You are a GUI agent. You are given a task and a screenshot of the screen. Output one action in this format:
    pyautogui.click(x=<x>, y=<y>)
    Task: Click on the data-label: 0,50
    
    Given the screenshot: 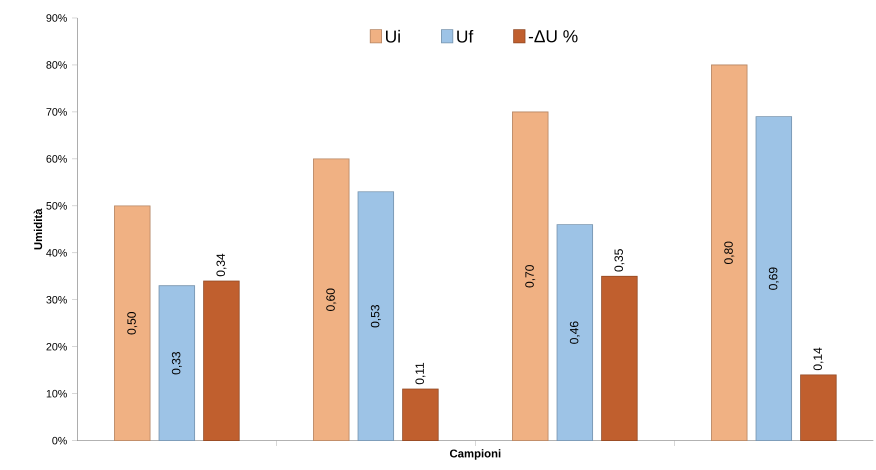 What is the action you would take?
    pyautogui.click(x=132, y=323)
    